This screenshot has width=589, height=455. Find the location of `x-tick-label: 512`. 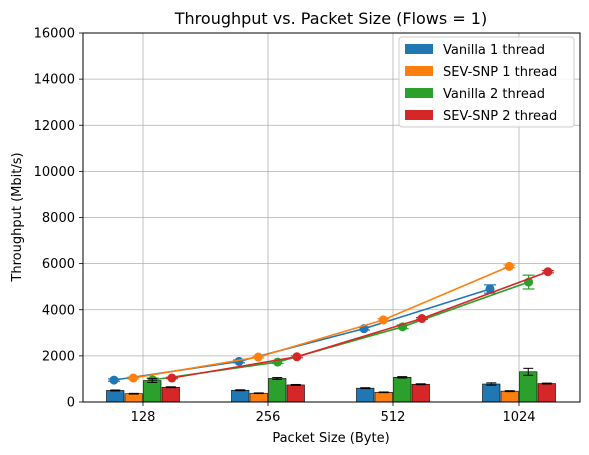

x-tick-label: 512 is located at coordinates (393, 417).